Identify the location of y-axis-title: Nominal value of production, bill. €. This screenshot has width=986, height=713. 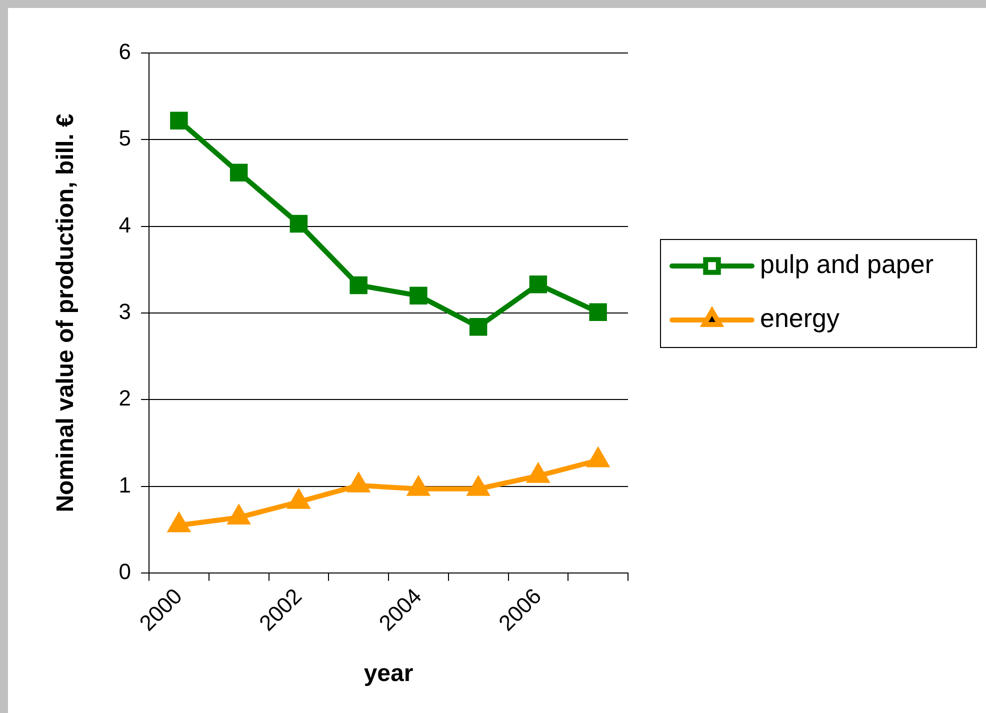
(66, 313).